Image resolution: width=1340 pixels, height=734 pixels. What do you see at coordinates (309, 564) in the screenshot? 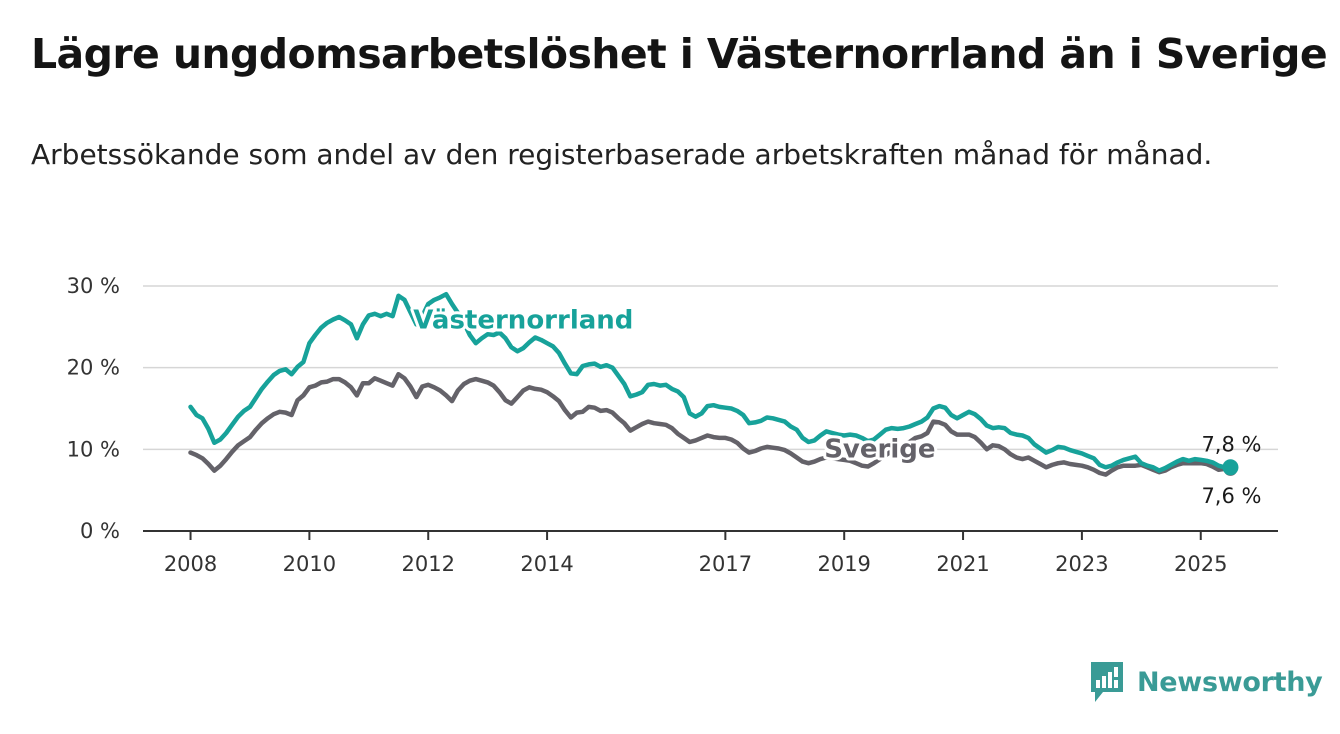
I see `x-tick-label: 2010` at bounding box center [309, 564].